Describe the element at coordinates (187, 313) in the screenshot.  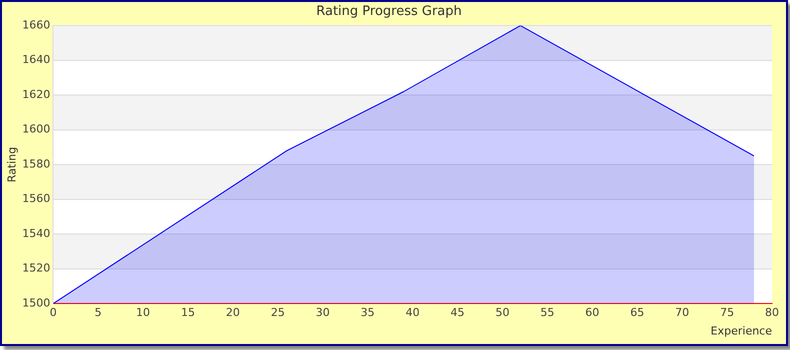
I see `x-tick-label: 15` at that location.